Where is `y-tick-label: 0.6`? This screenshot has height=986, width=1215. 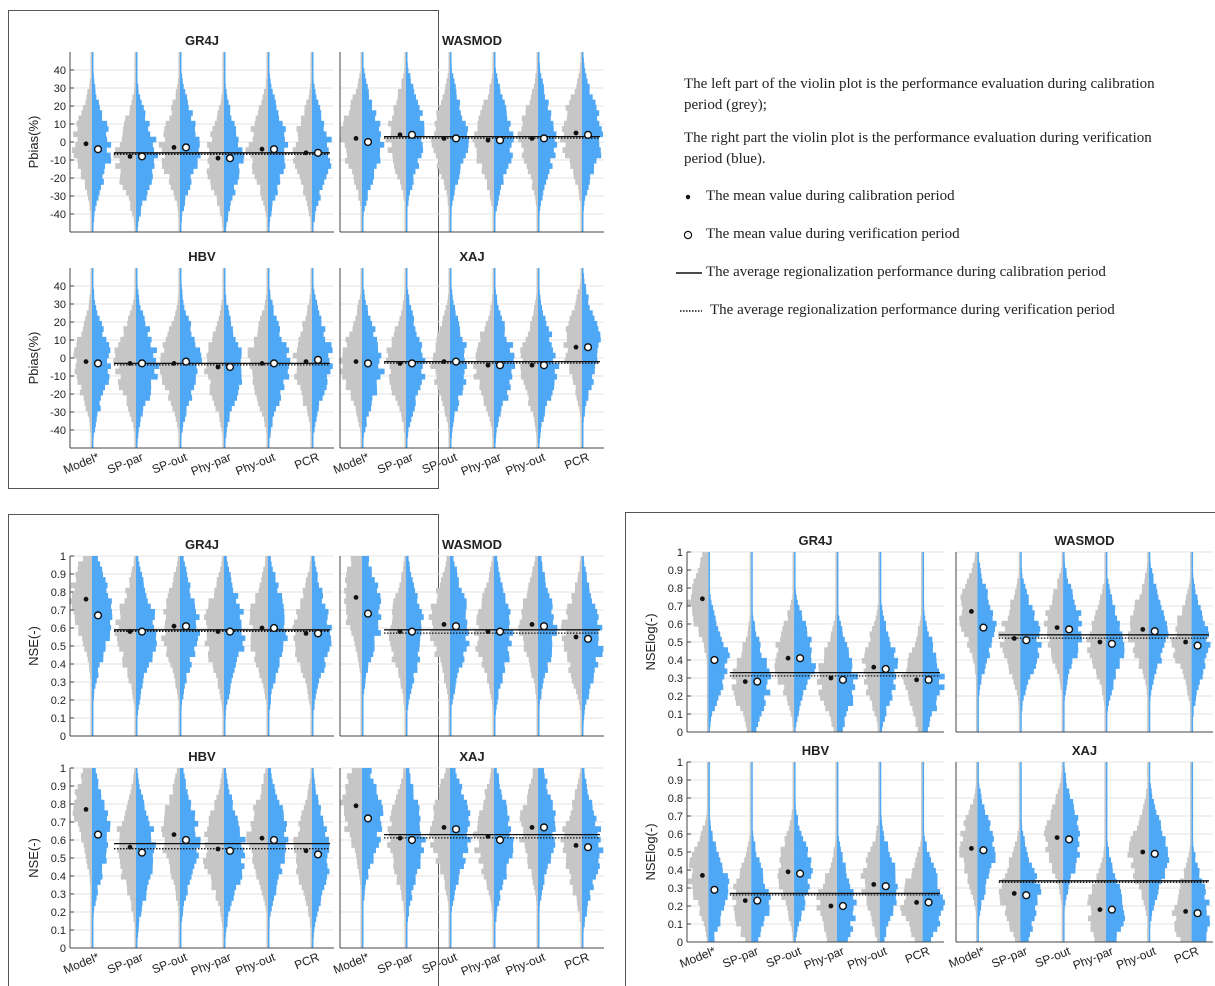
y-tick-label: 0.6 is located at coordinates (58, 841).